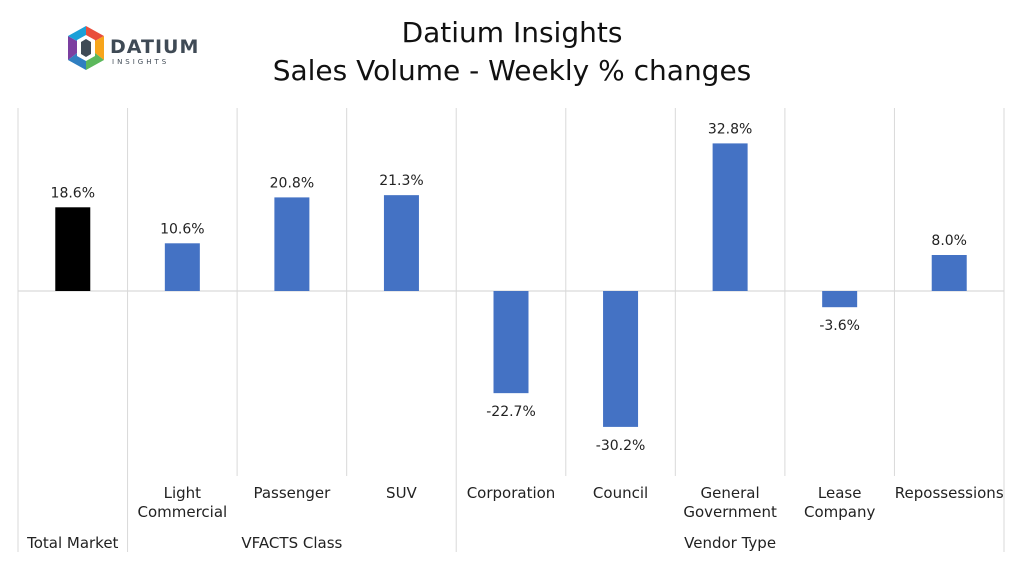 The image size is (1024, 561). What do you see at coordinates (840, 493) in the screenshot?
I see `category-label: Lease` at bounding box center [840, 493].